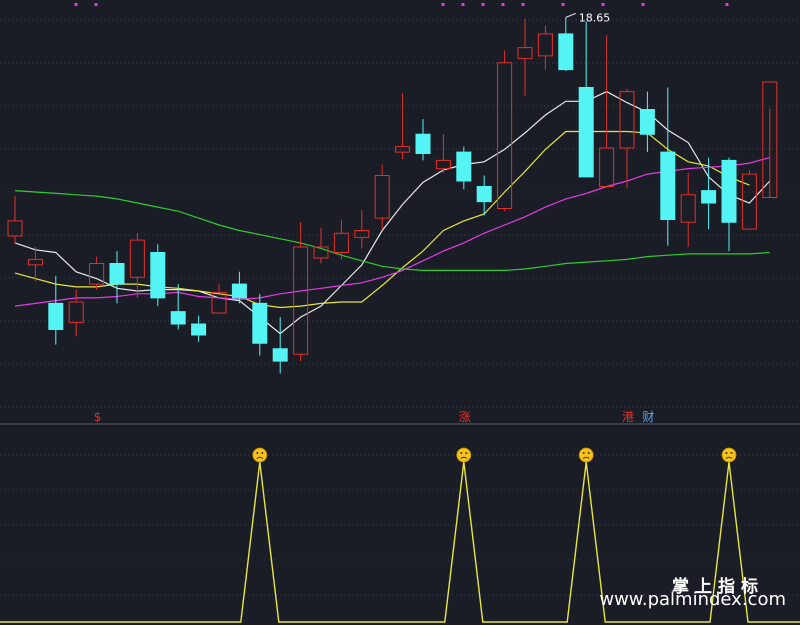 The image size is (800, 625). I want to click on watermark-url: www.palmindex.com, so click(692, 599).